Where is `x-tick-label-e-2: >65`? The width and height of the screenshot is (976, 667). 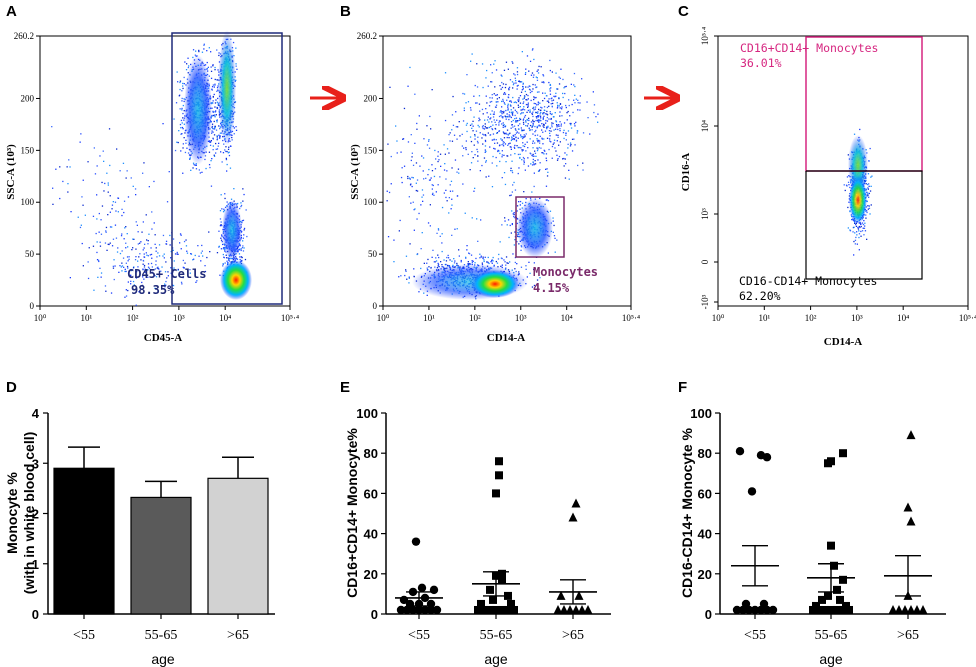
x-tick-label-e-2: >65 is located at coordinates (573, 635).